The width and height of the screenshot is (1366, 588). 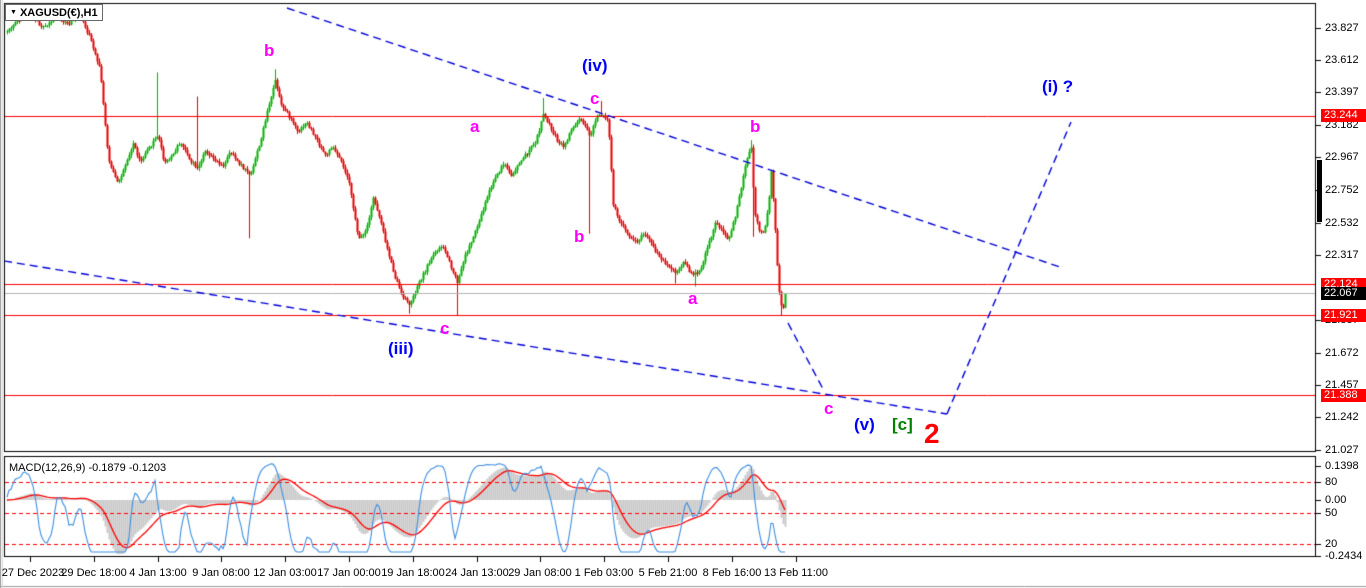 I want to click on indicator-label: MACD(12,26,9) -0.1879 -0.1203, so click(x=88, y=468).